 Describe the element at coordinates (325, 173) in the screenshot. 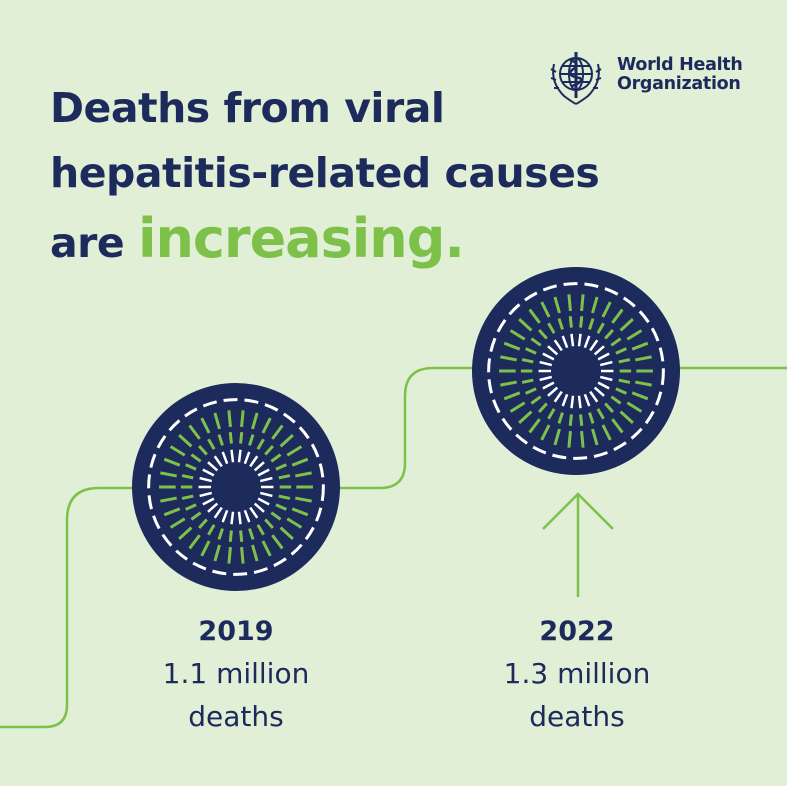

I see `headline-line-2: hepatitis-related causes` at that location.